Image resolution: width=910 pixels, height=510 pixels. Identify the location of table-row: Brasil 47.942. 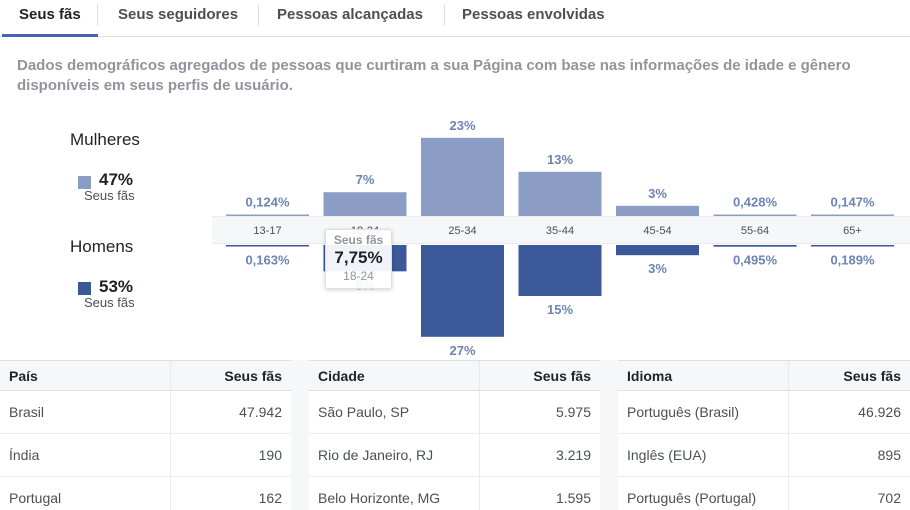
(145, 412).